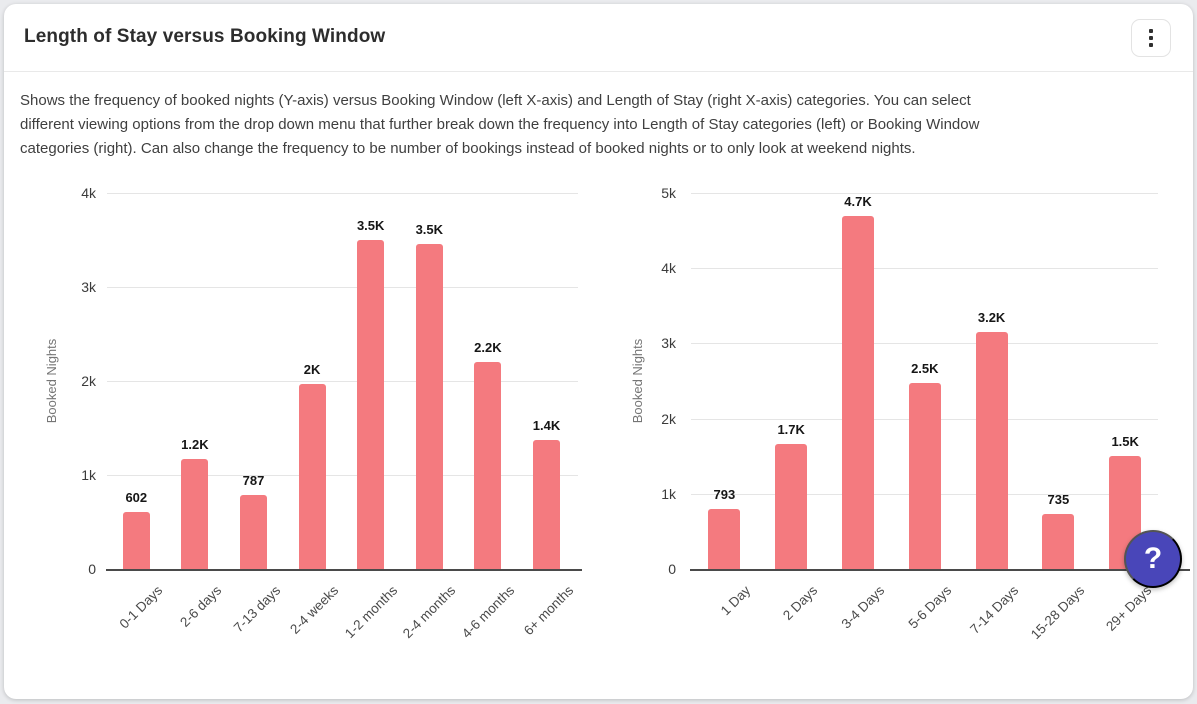 The image size is (1197, 704). What do you see at coordinates (546, 426) in the screenshot?
I see `bar-value-label: 1.4K` at bounding box center [546, 426].